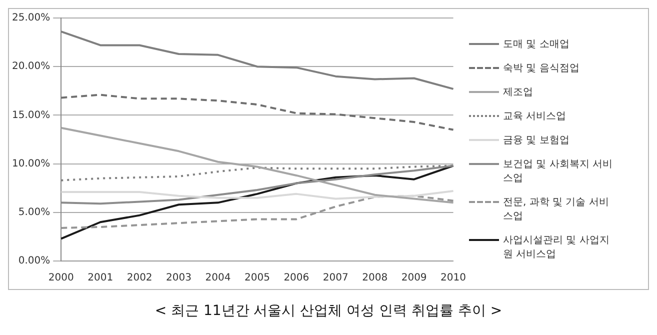 This screenshot has width=657, height=335. I want to click on x-tick-label: 2000, so click(61, 278).